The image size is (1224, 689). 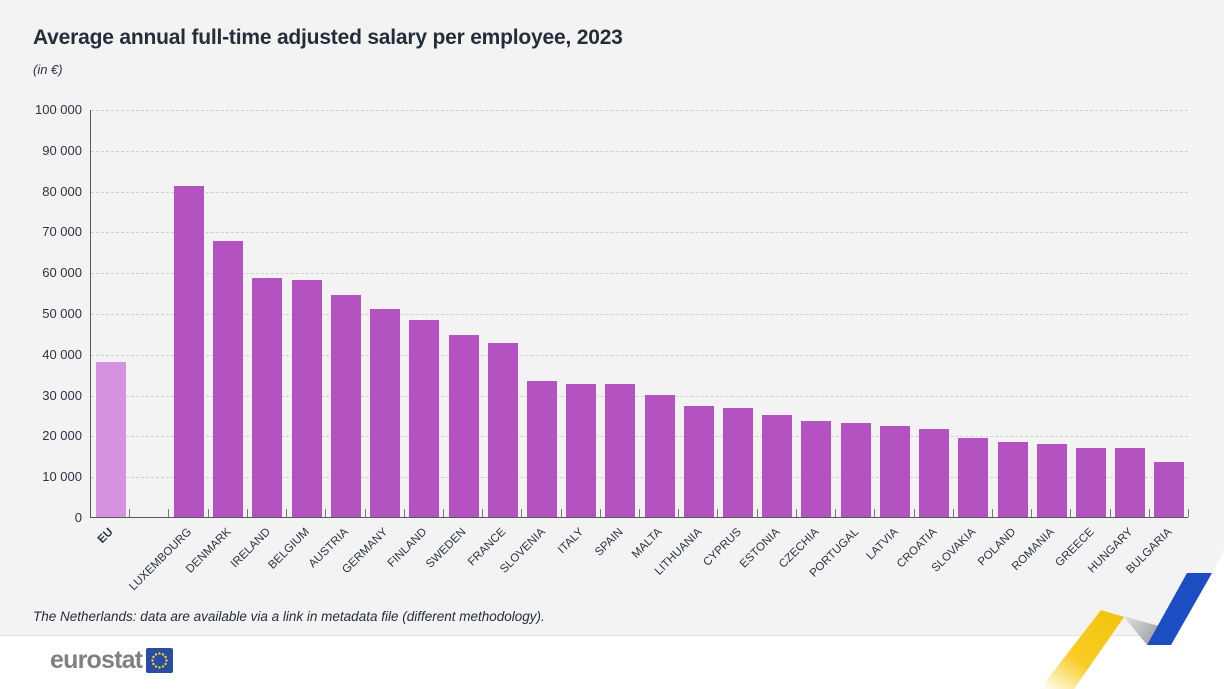 What do you see at coordinates (62, 354) in the screenshot?
I see `y-tick-label: 40 000` at bounding box center [62, 354].